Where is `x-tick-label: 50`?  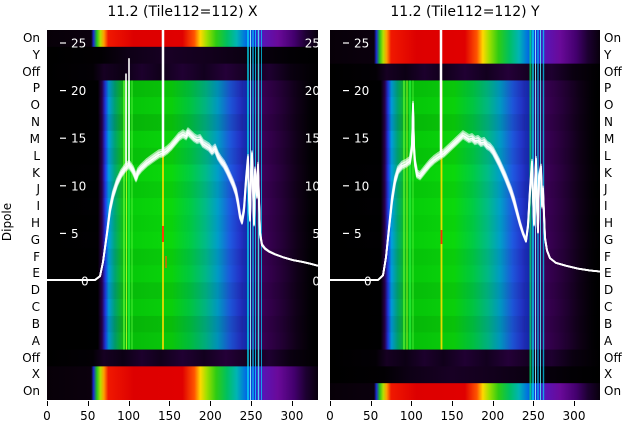
x-tick-label: 50 is located at coordinates (88, 416).